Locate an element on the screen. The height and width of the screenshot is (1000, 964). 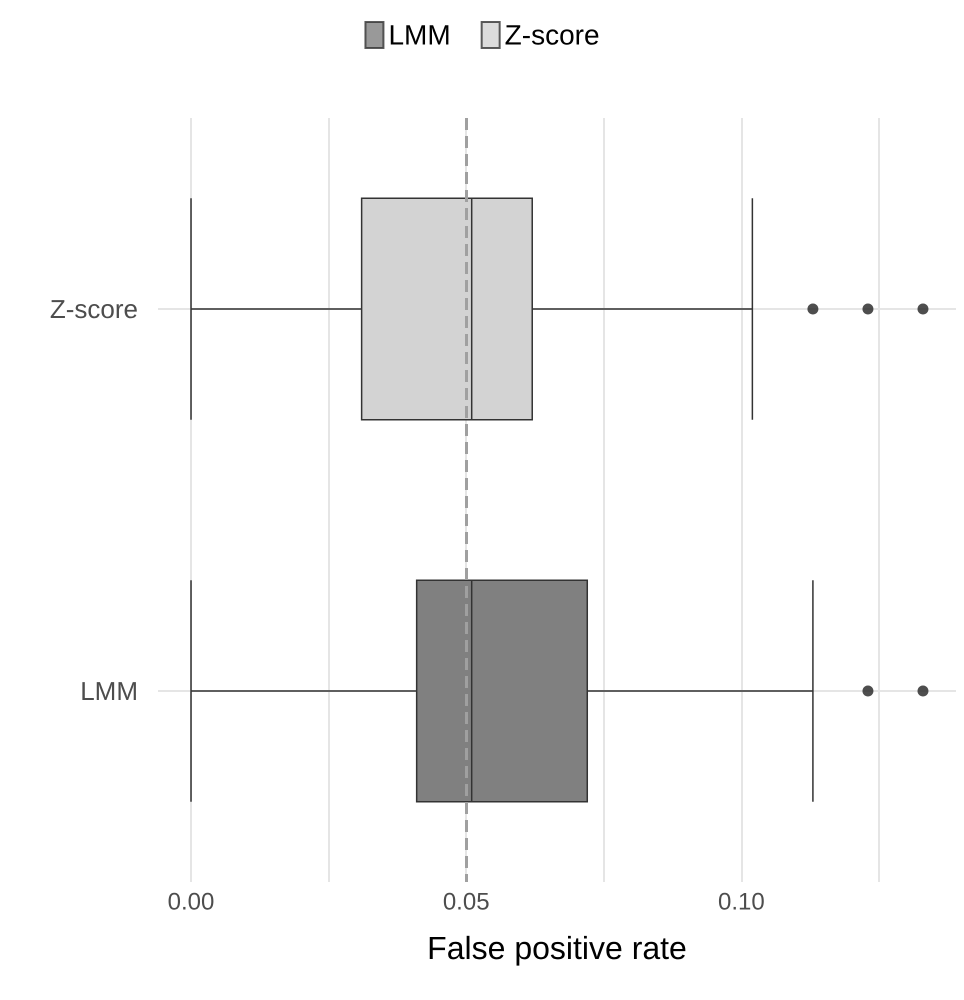
legend-label: LMM is located at coordinates (419, 35).